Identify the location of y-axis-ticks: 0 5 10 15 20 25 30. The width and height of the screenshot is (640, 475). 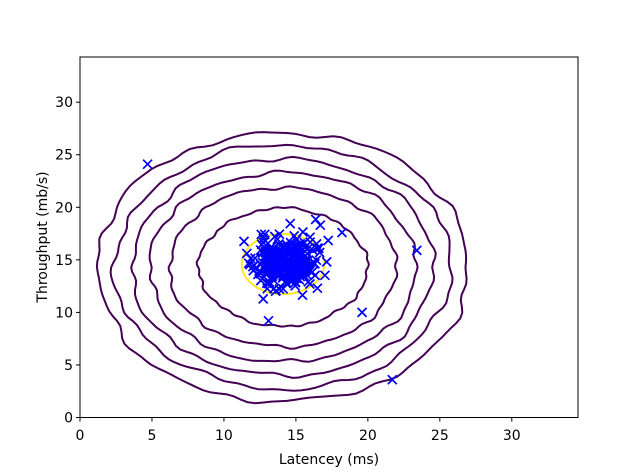
(67, 261).